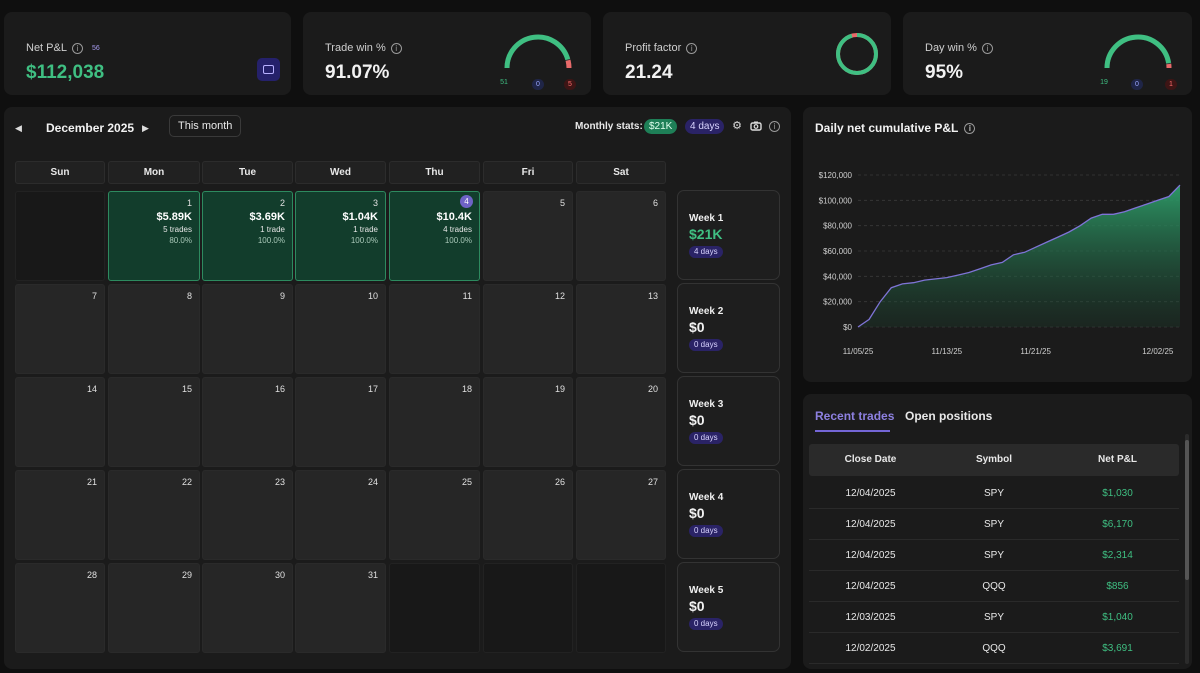 The image size is (1200, 673). I want to click on cell-symbol: SPY, so click(993, 617).